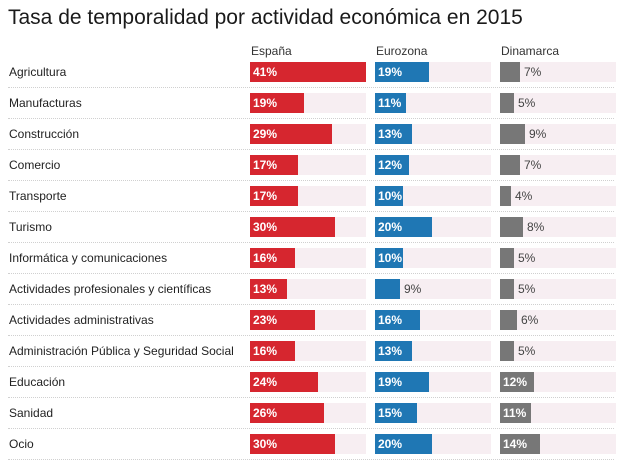 The height and width of the screenshot is (466, 624). I want to click on bar-track-espana: 17%, so click(308, 165).